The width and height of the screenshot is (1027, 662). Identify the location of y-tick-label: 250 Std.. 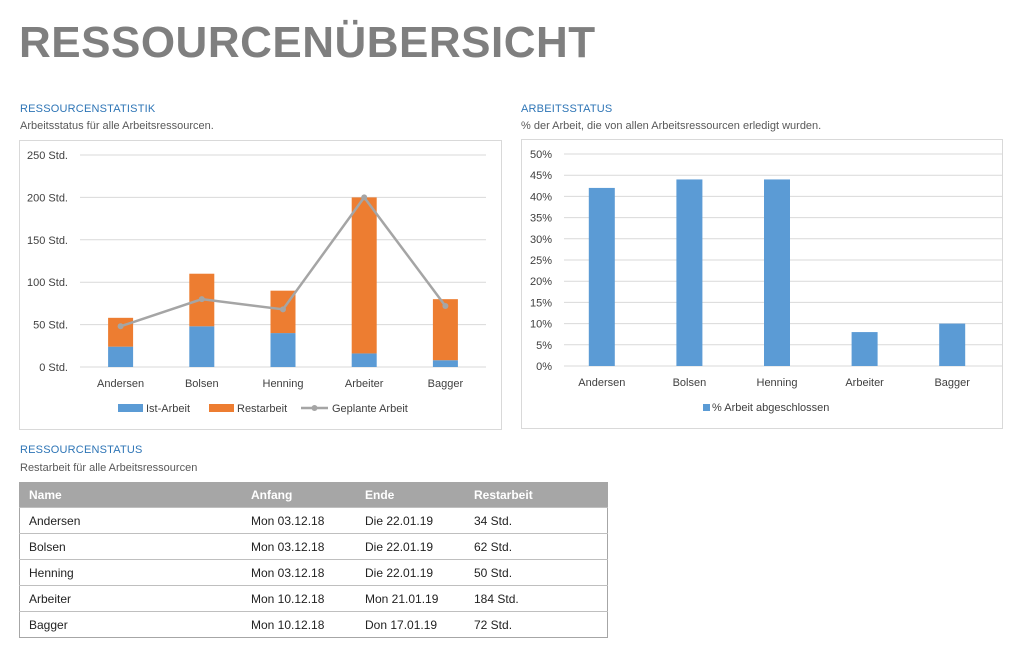
(47, 156).